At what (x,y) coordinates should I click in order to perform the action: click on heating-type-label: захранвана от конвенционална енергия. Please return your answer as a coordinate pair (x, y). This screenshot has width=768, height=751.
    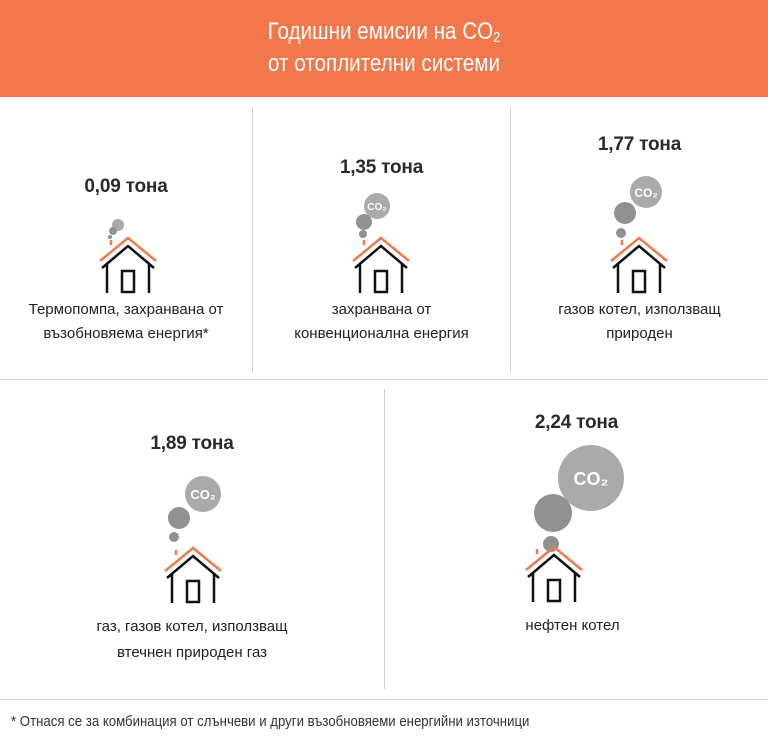
    Looking at the image, I should click on (381, 321).